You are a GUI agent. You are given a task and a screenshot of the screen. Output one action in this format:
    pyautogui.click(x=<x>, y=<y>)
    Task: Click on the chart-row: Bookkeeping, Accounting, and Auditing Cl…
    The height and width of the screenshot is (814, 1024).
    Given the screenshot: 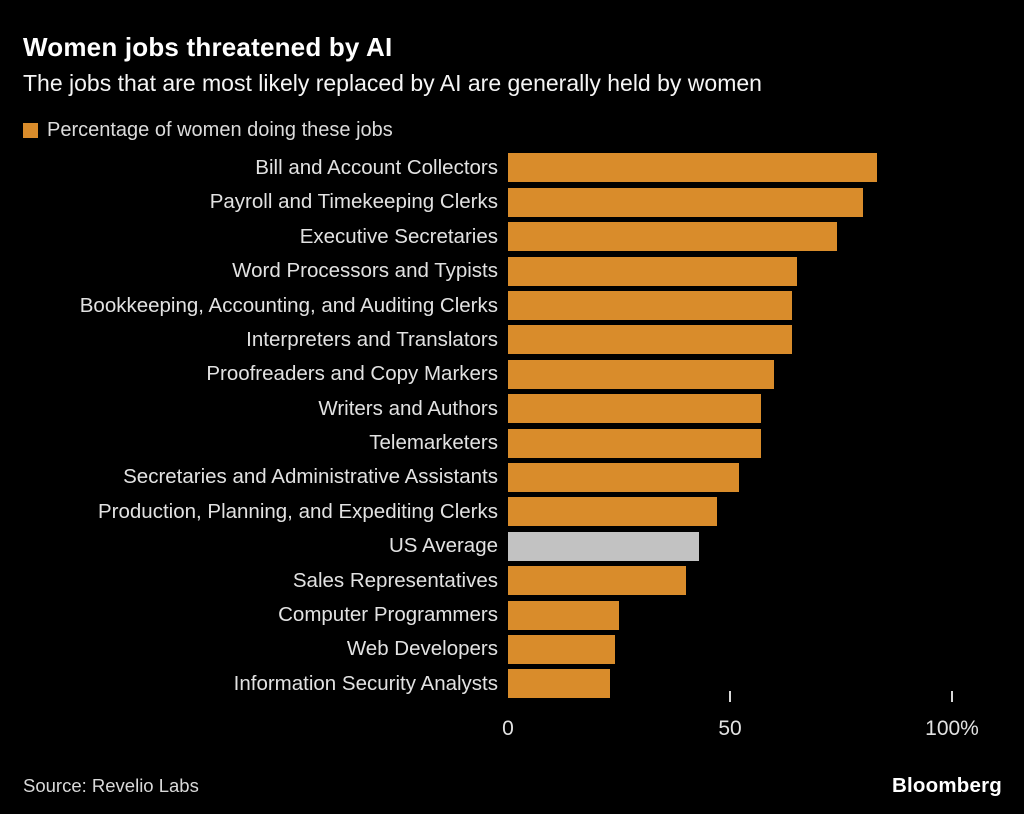 What is the action you would take?
    pyautogui.click(x=523, y=305)
    